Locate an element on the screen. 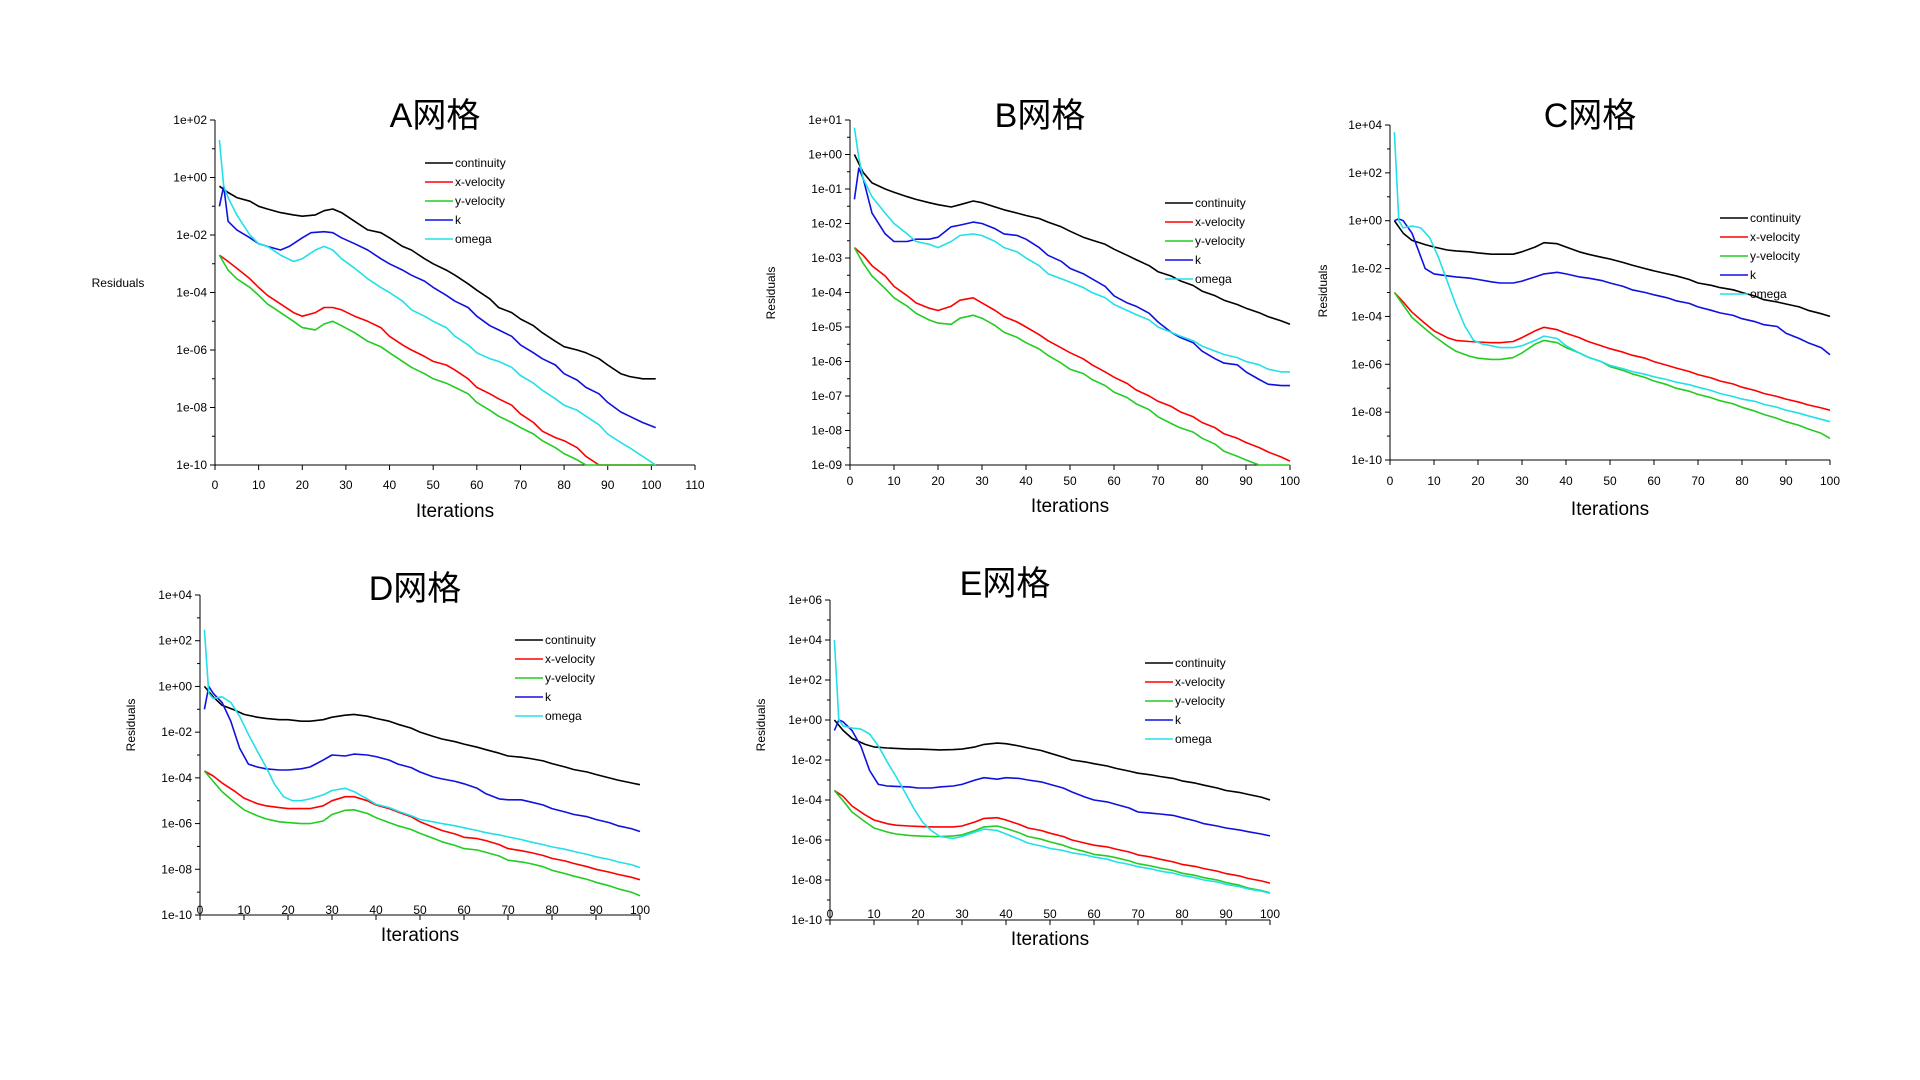 The height and width of the screenshot is (1080, 1920). chart-c-x-tick-label: 0 is located at coordinates (1390, 481).